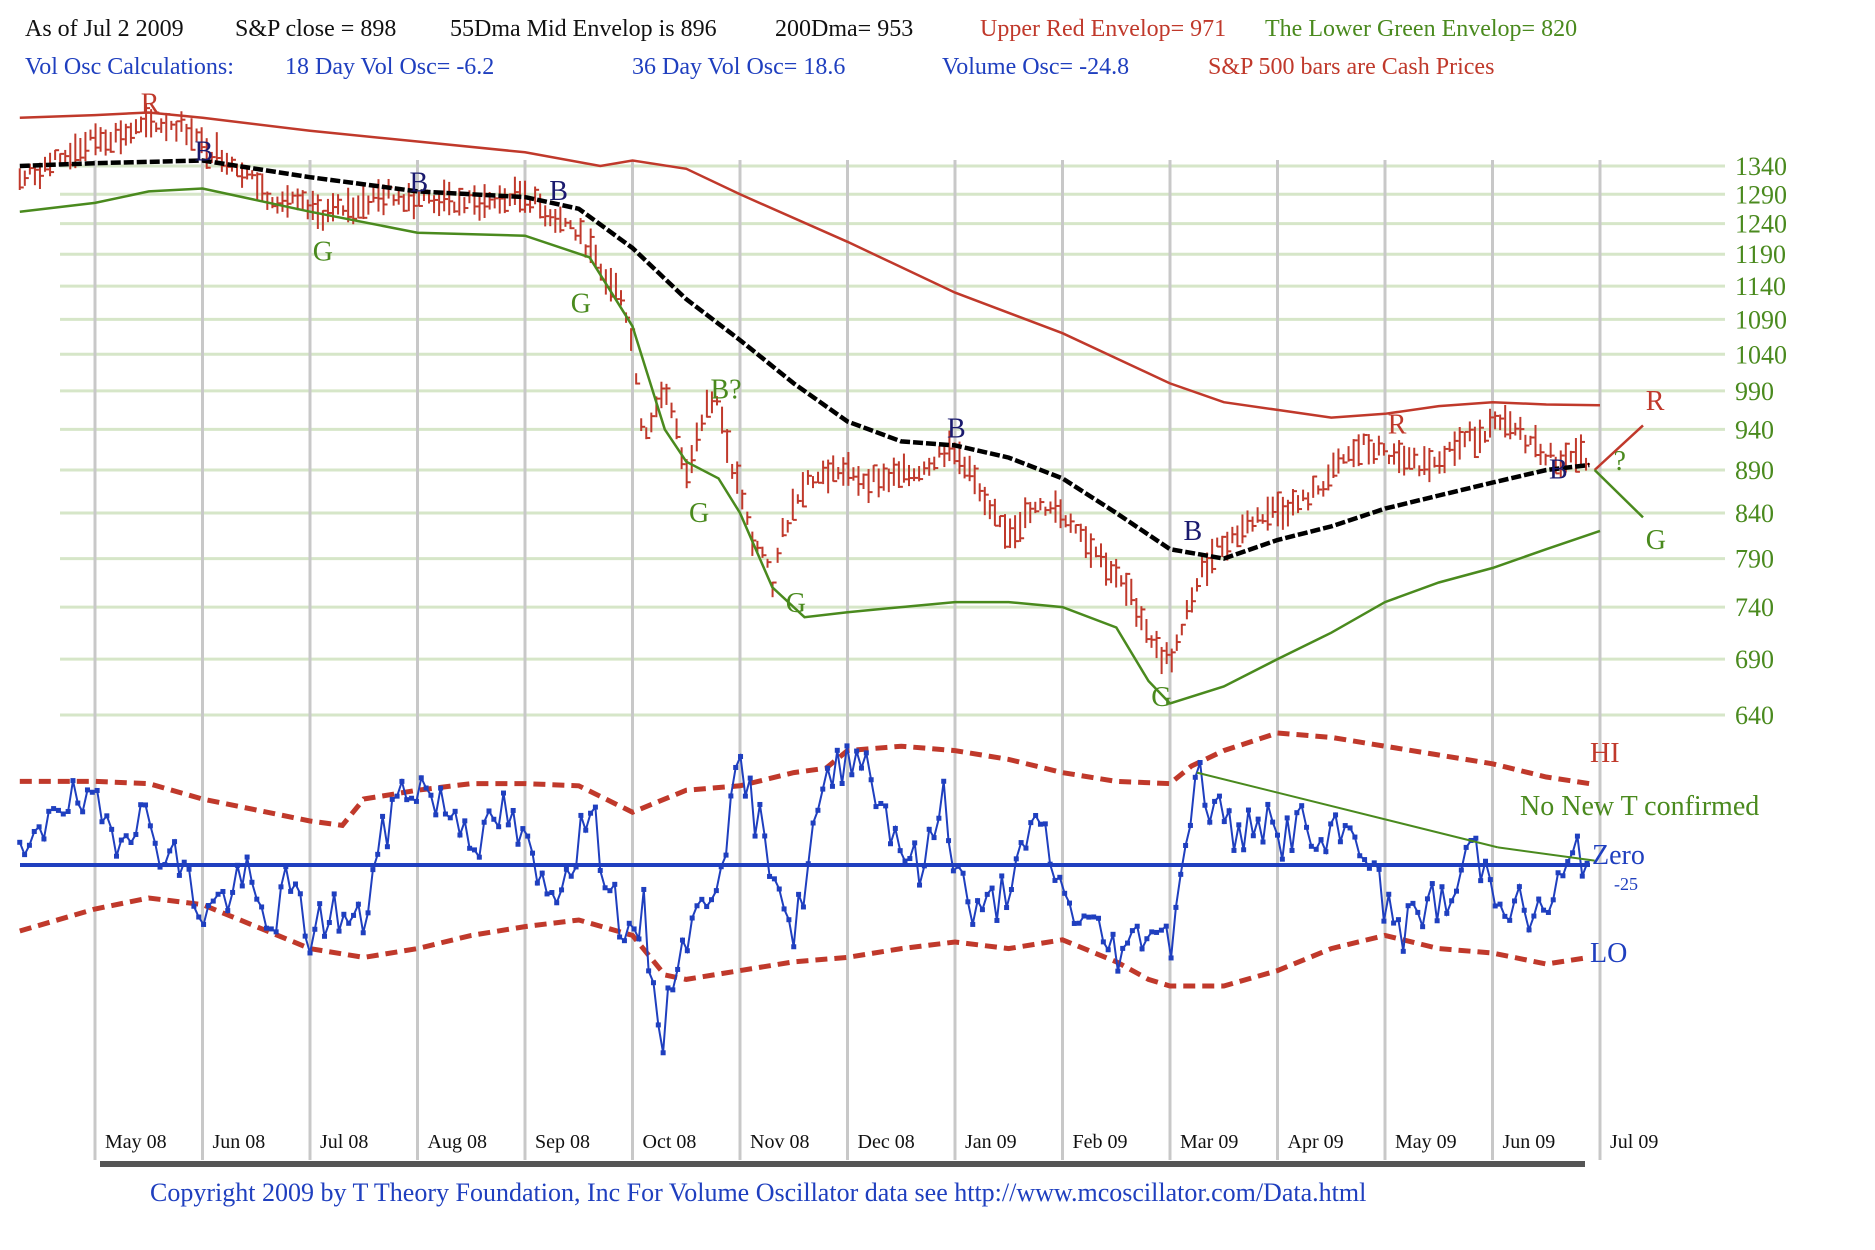  I want to click on y-tick-label: 1240, so click(1761, 224).